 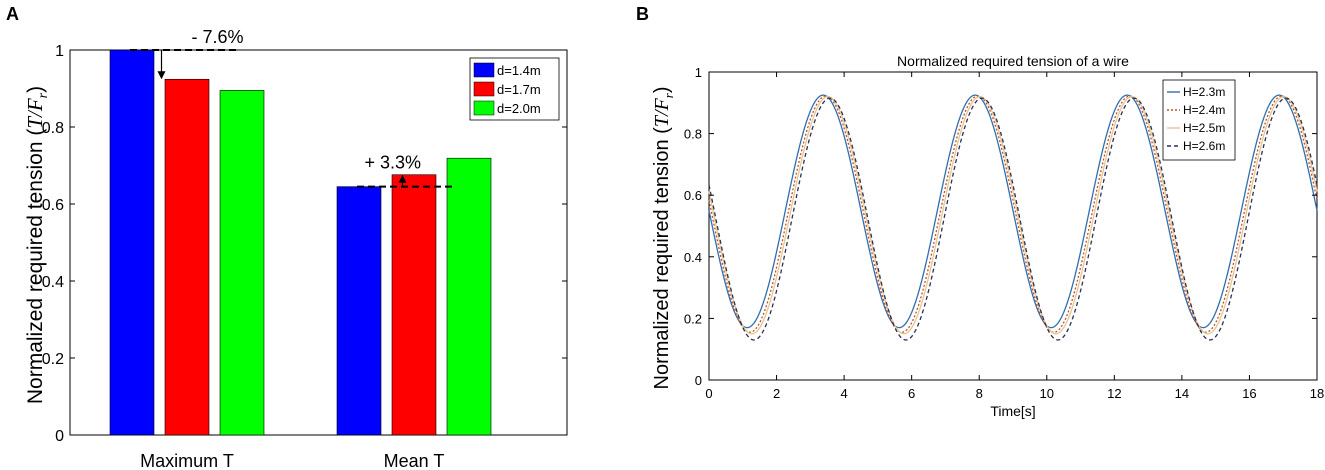 What do you see at coordinates (1204, 92) in the screenshot?
I see `legend-label: H=2.3m` at bounding box center [1204, 92].